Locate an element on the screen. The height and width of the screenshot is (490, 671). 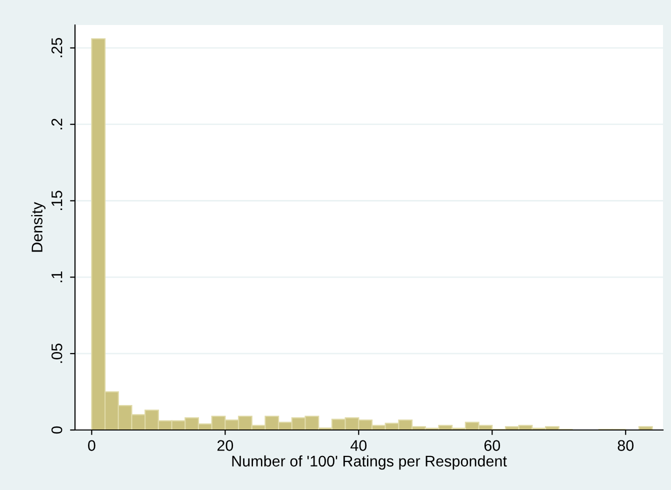
x-tick-label: 80 is located at coordinates (626, 445).